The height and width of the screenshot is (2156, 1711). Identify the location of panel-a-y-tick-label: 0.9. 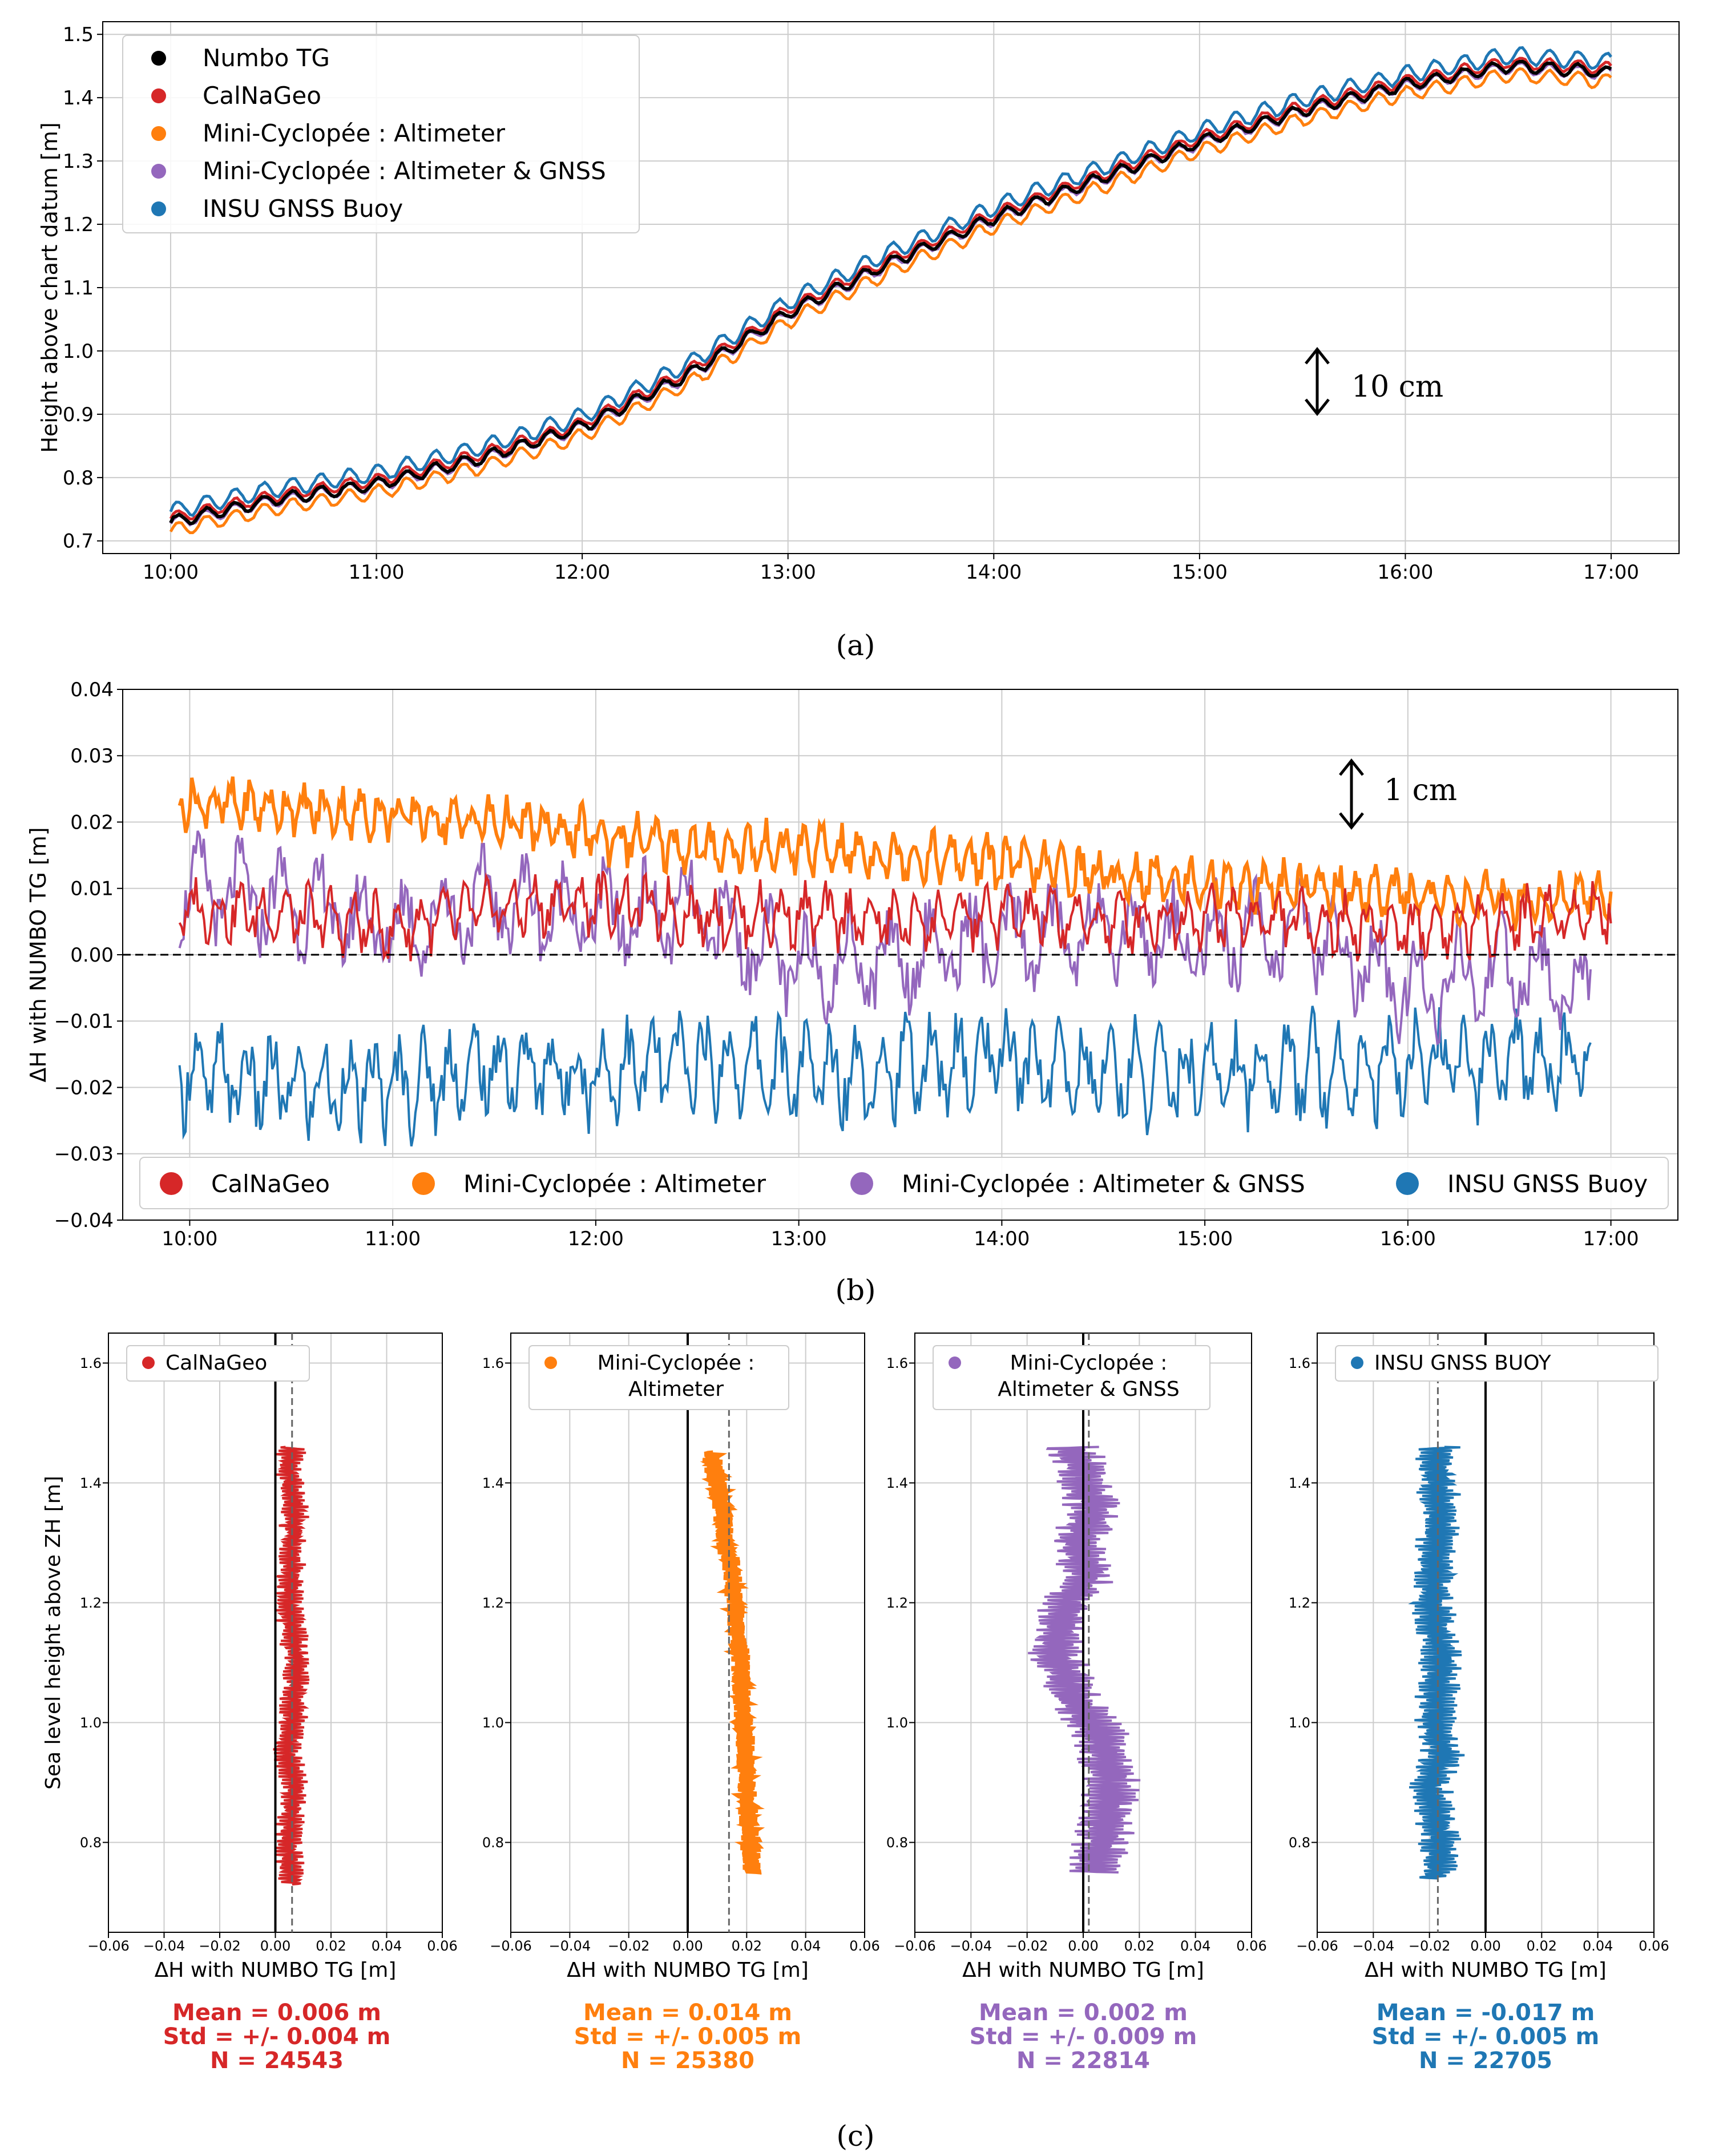
(78, 414).